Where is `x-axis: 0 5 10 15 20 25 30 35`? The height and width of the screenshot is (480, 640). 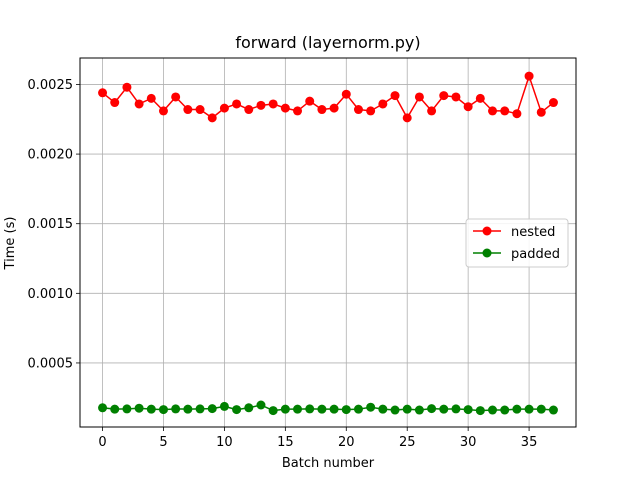 x-axis: 0 5 10 15 20 25 30 35 is located at coordinates (317, 438).